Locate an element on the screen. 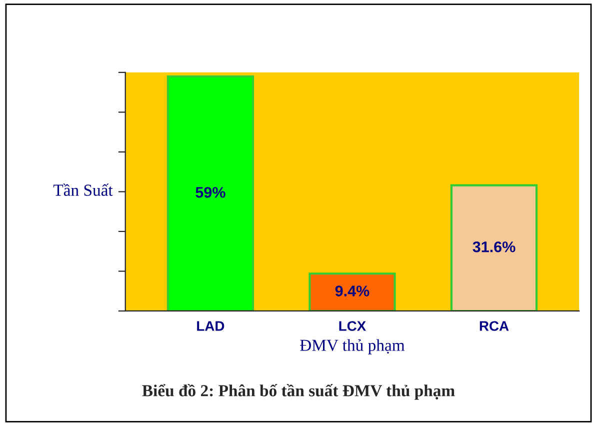 The image size is (597, 426). data-label: 31.6% is located at coordinates (494, 246).